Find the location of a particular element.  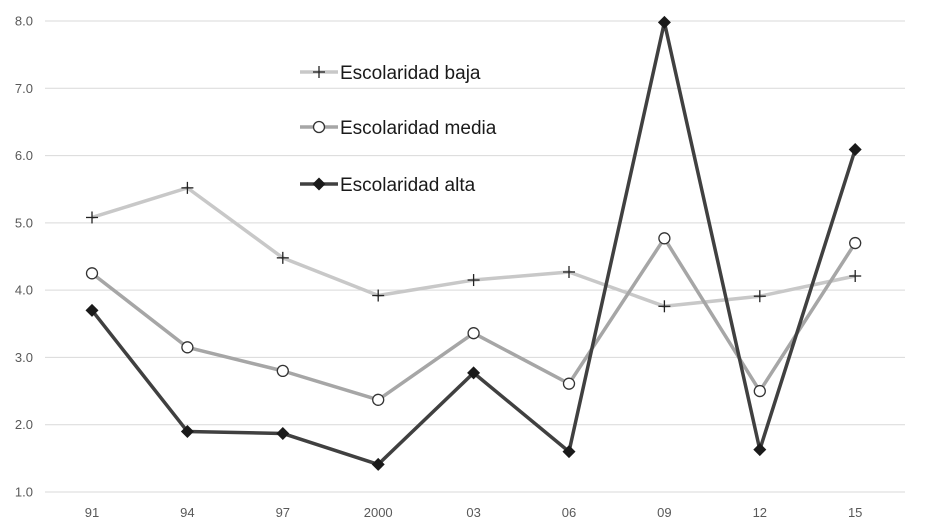

y-axis-tick-labels: 1.0 2.0 3.0 4.0 5.0 6.0 7.0 8.0 is located at coordinates (24, 257).